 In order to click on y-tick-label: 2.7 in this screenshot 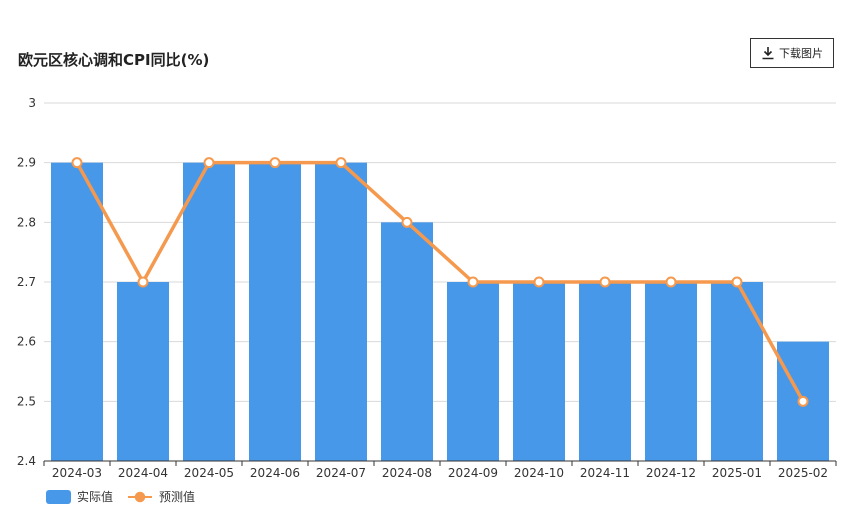, I will do `click(26, 282)`.